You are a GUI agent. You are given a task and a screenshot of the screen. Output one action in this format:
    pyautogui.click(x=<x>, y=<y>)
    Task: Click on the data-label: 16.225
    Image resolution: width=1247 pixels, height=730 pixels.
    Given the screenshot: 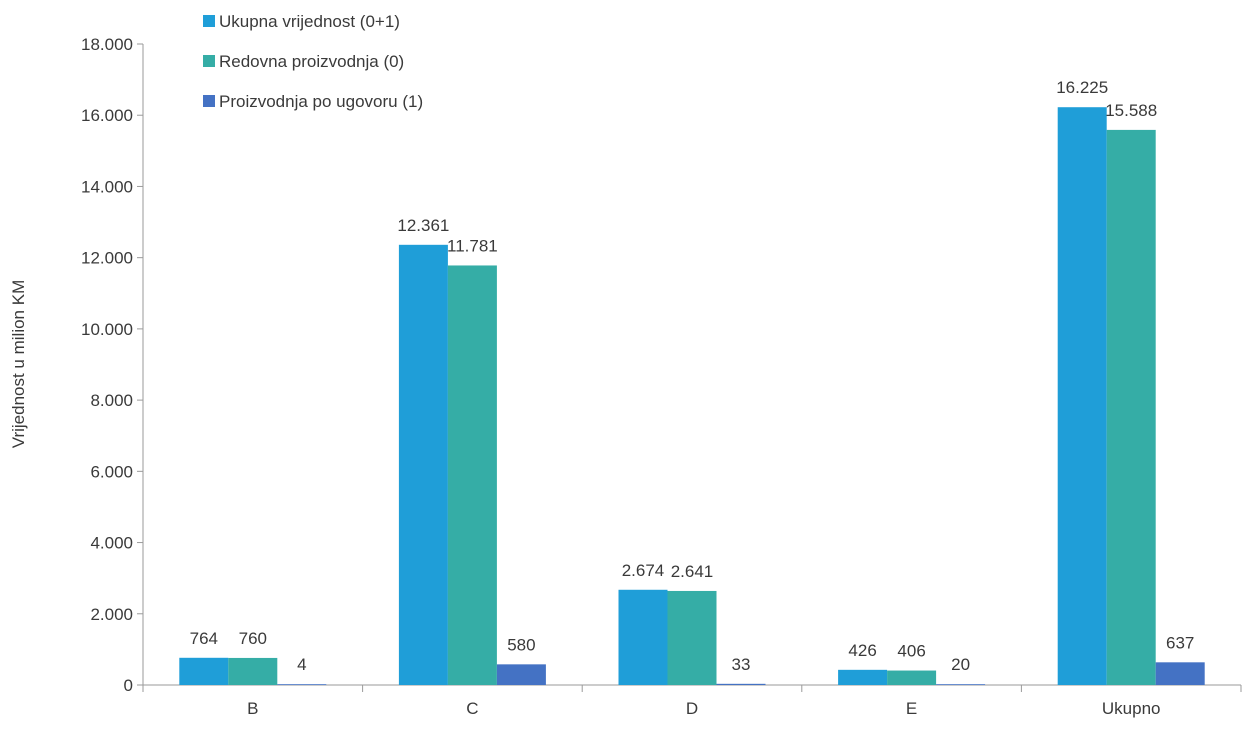 What is the action you would take?
    pyautogui.click(x=1082, y=87)
    